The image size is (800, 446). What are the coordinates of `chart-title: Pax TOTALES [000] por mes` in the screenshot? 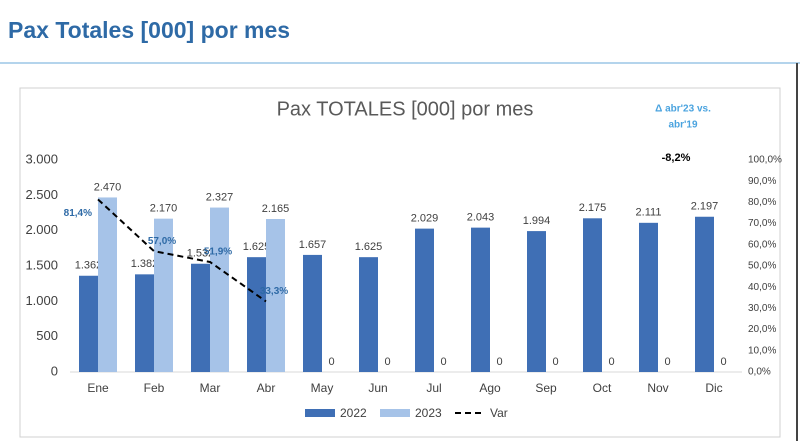 It's located at (405, 109).